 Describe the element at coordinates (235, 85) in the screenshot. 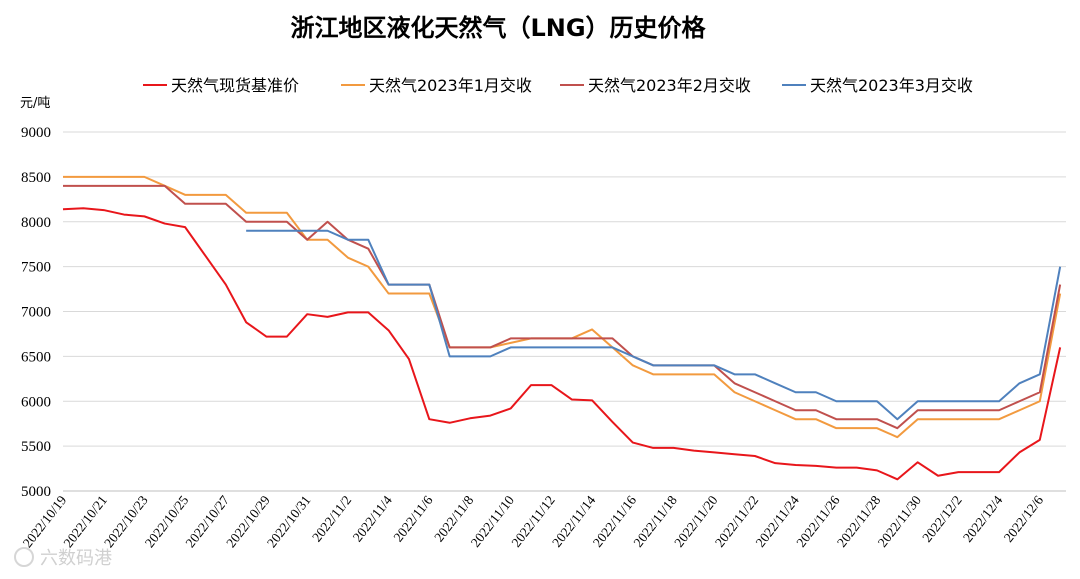

I see `legend-label-1: 天然气现货基准价` at that location.